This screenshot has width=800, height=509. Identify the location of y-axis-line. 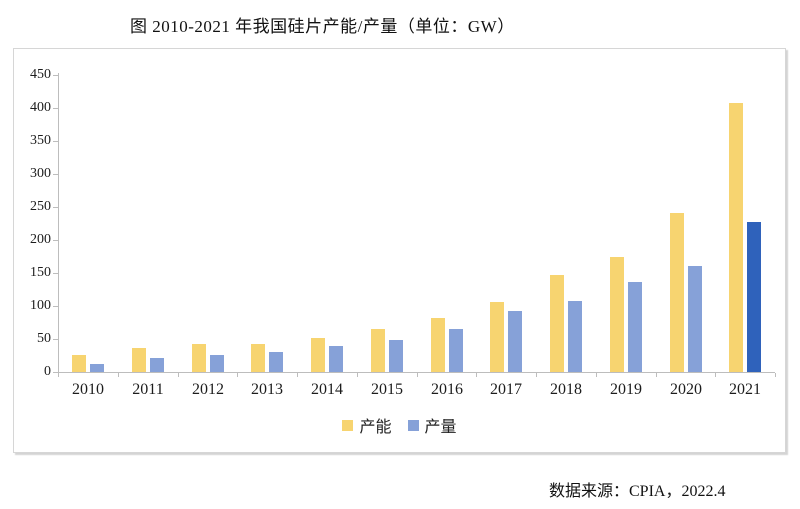
(58, 223).